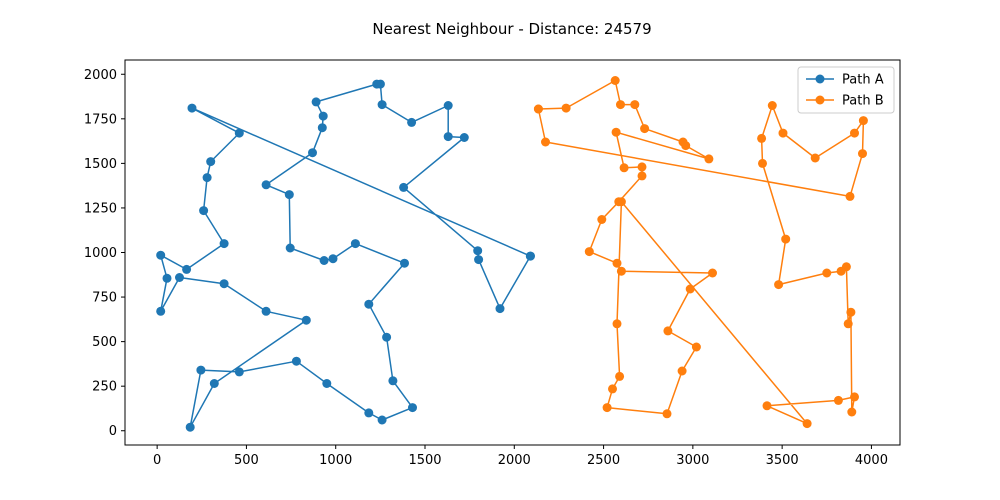 Image resolution: width=1000 pixels, height=500 pixels. I want to click on x-tick-label-7: 3500, so click(782, 460).